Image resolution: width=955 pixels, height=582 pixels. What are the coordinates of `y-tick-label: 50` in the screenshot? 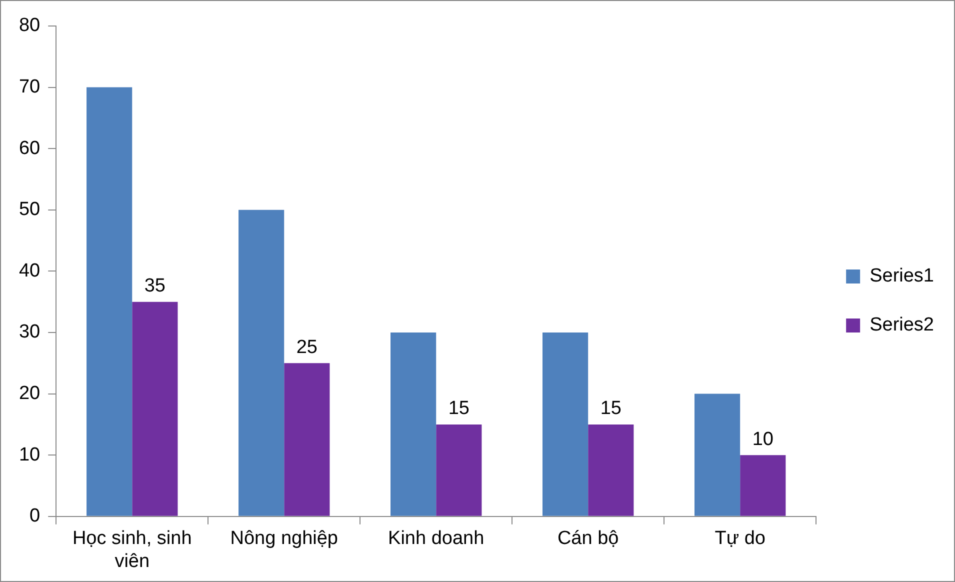 It's located at (29, 209).